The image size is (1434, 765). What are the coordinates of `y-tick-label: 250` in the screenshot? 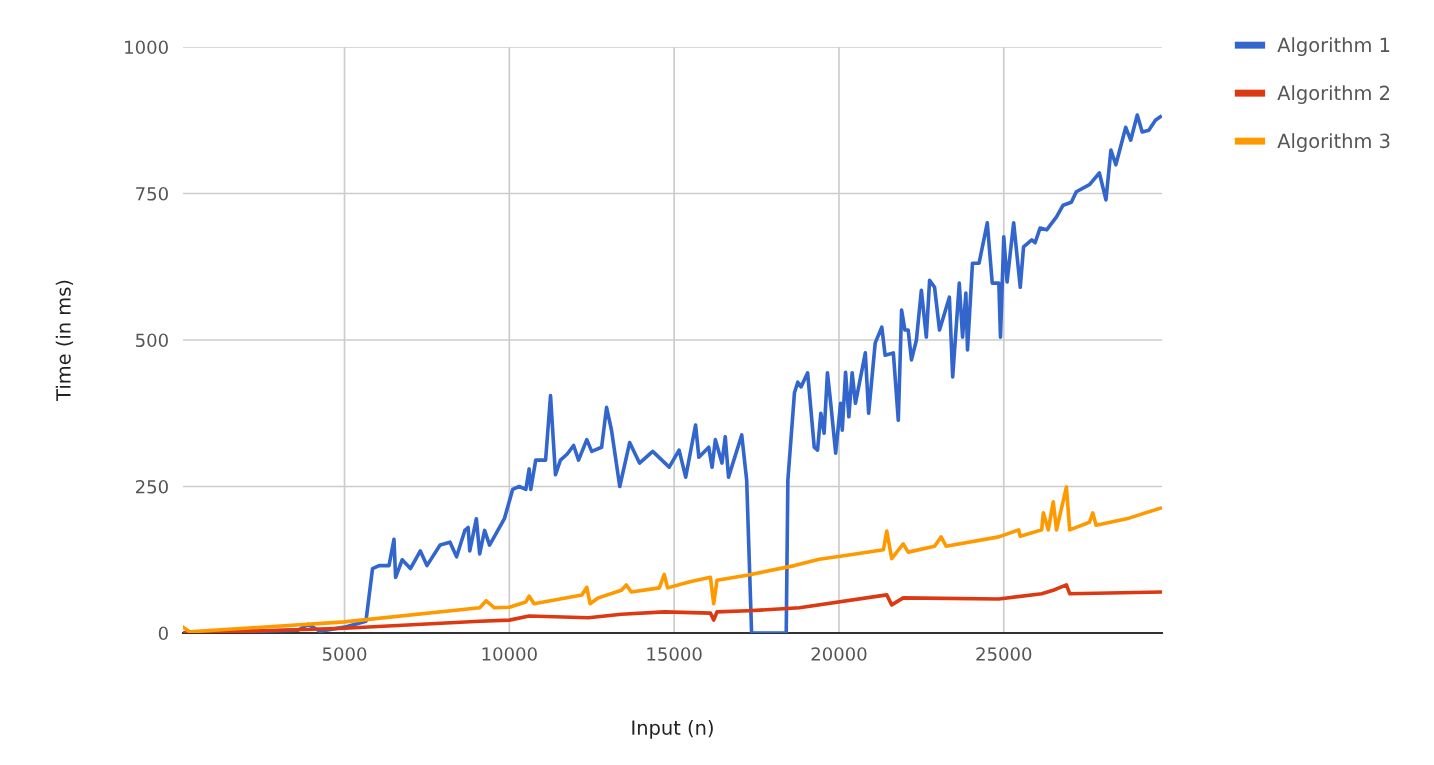 It's located at (151, 486).